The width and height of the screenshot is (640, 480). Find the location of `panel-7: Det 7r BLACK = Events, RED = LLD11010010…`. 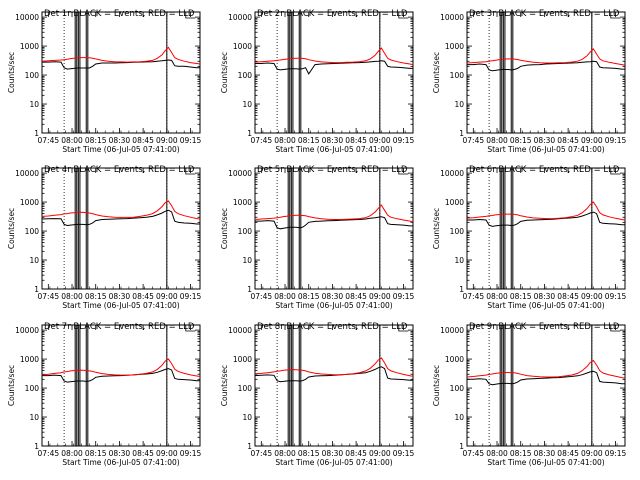

panel-7: Det 7r BLACK = Events, RED = LLD11010010… is located at coordinates (104, 394).